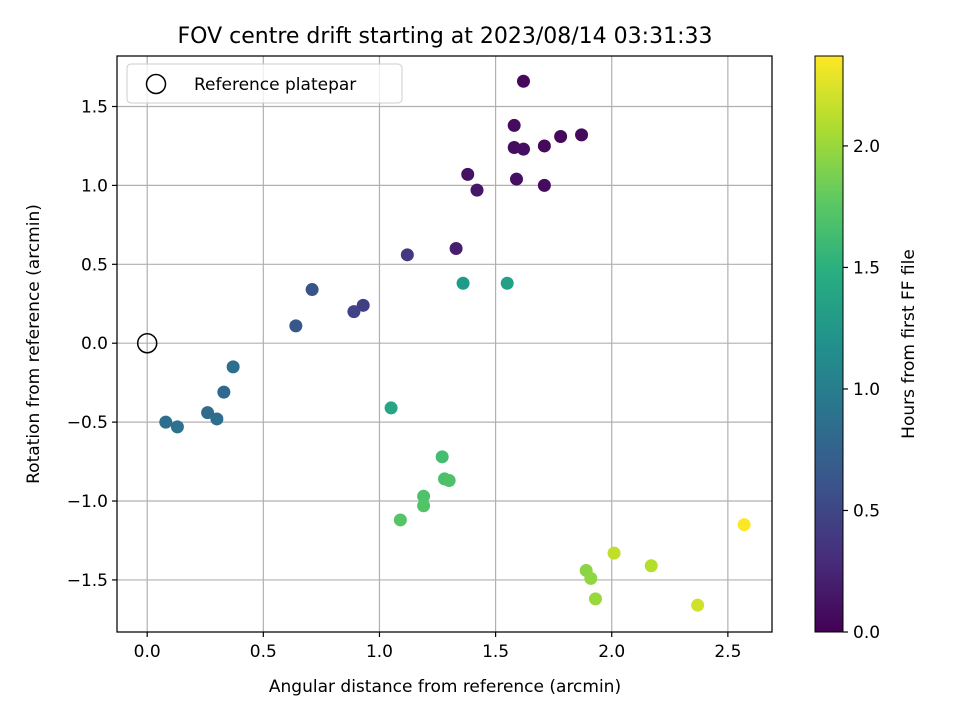  I want to click on reference-platepar-marker, so click(147, 343).